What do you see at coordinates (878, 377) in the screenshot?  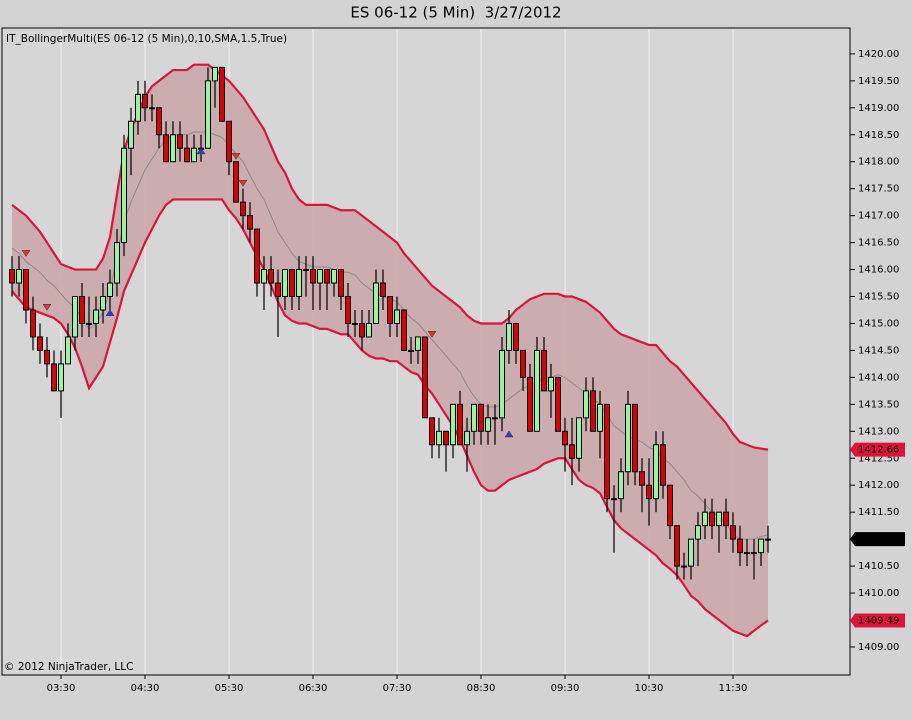 I see `y-tick-label: 1414.00` at bounding box center [878, 377].